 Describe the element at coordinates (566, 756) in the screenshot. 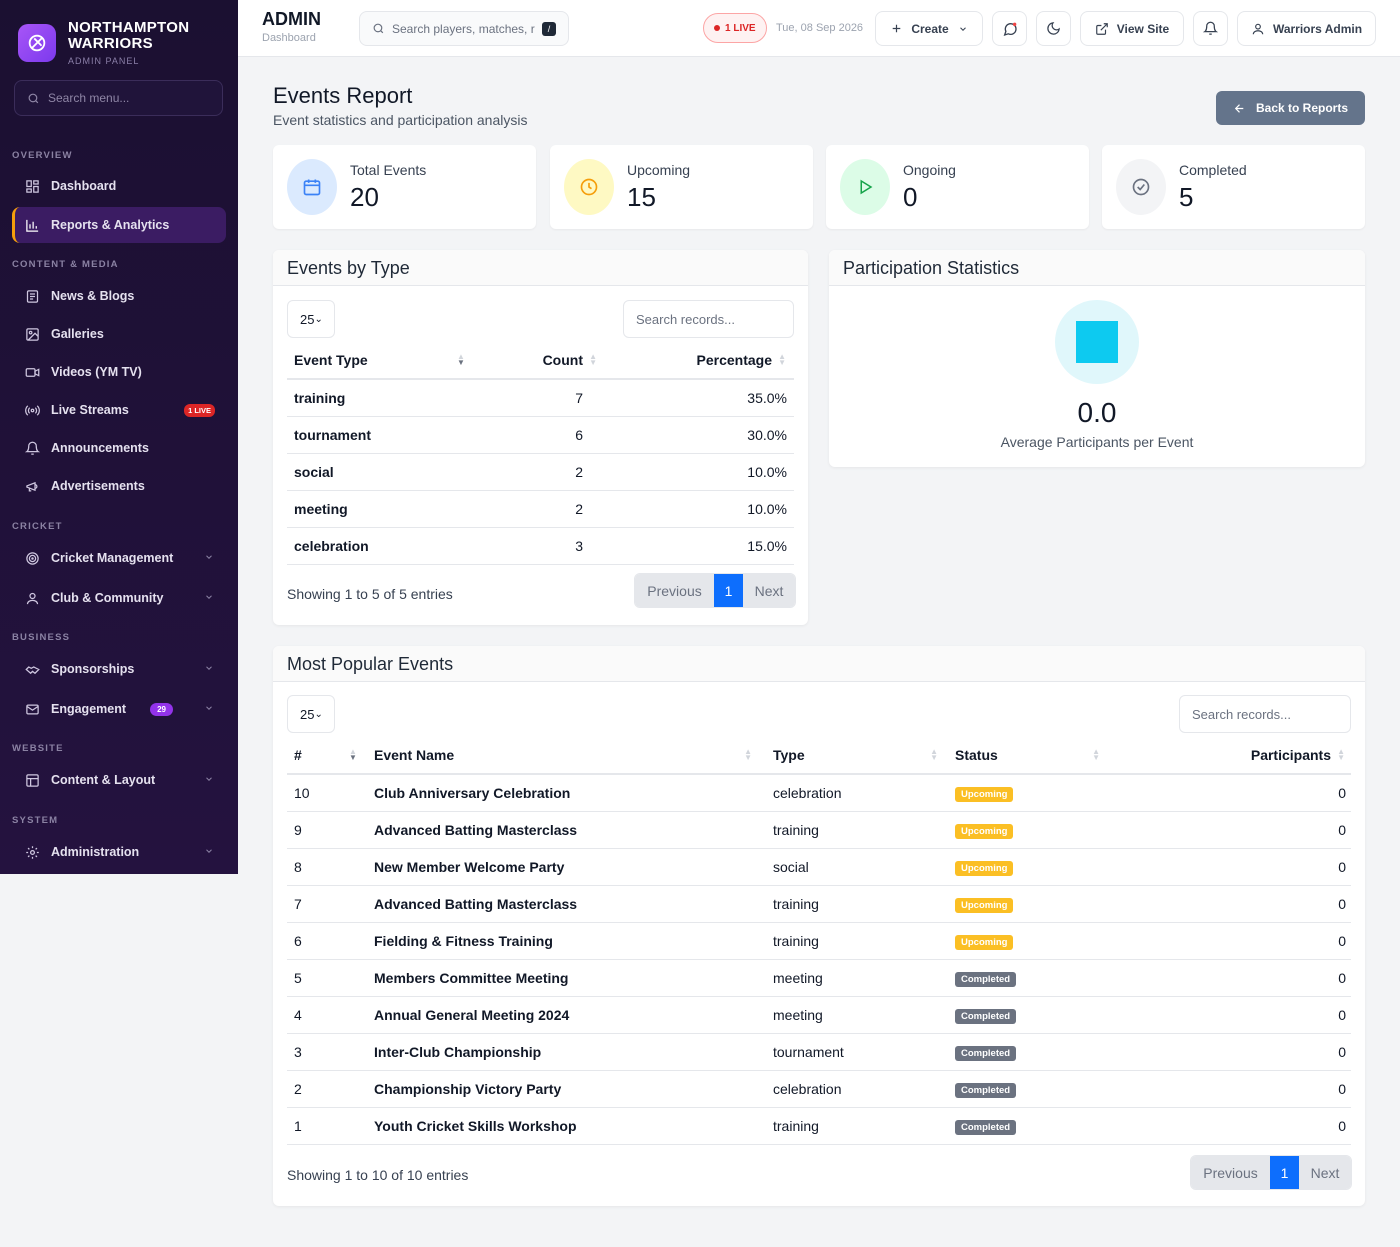

I see `column-header-event-name: Event Name ▲ ▼` at that location.